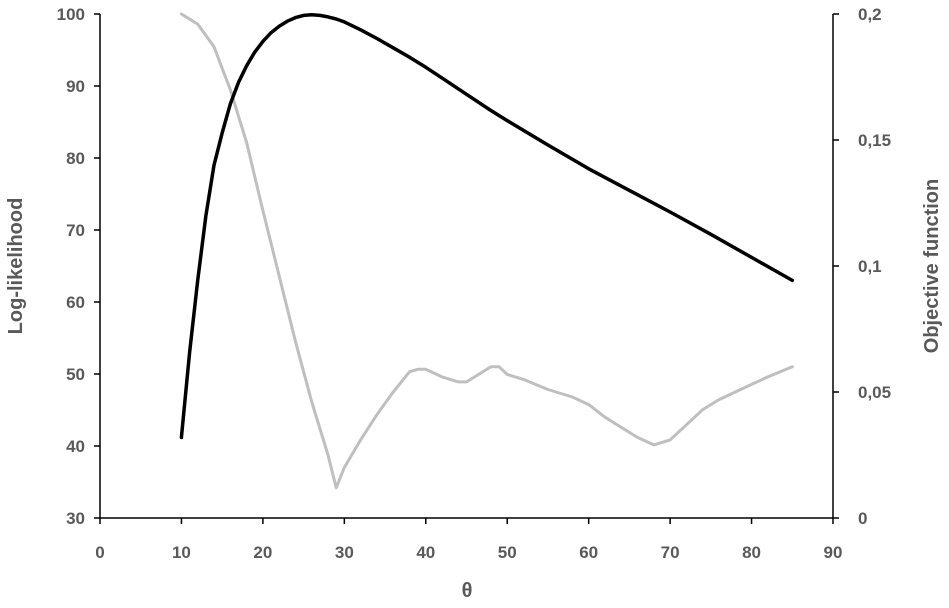 The image size is (949, 608). Describe the element at coordinates (588, 552) in the screenshot. I see `x-tick-label: 60` at that location.